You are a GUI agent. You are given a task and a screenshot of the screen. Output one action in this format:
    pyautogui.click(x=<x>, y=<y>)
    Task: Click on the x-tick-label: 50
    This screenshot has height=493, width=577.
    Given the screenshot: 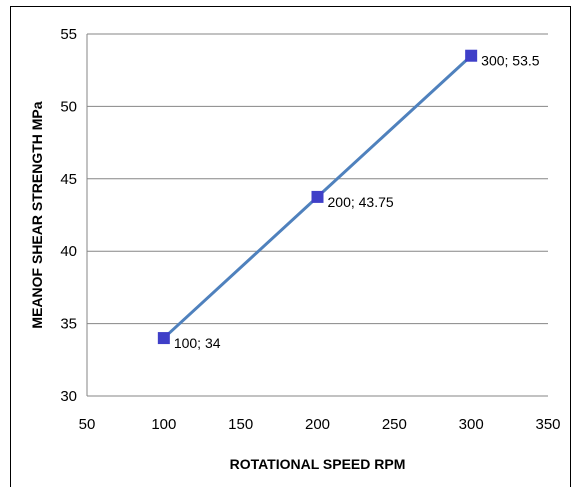 What is the action you would take?
    pyautogui.click(x=87, y=424)
    